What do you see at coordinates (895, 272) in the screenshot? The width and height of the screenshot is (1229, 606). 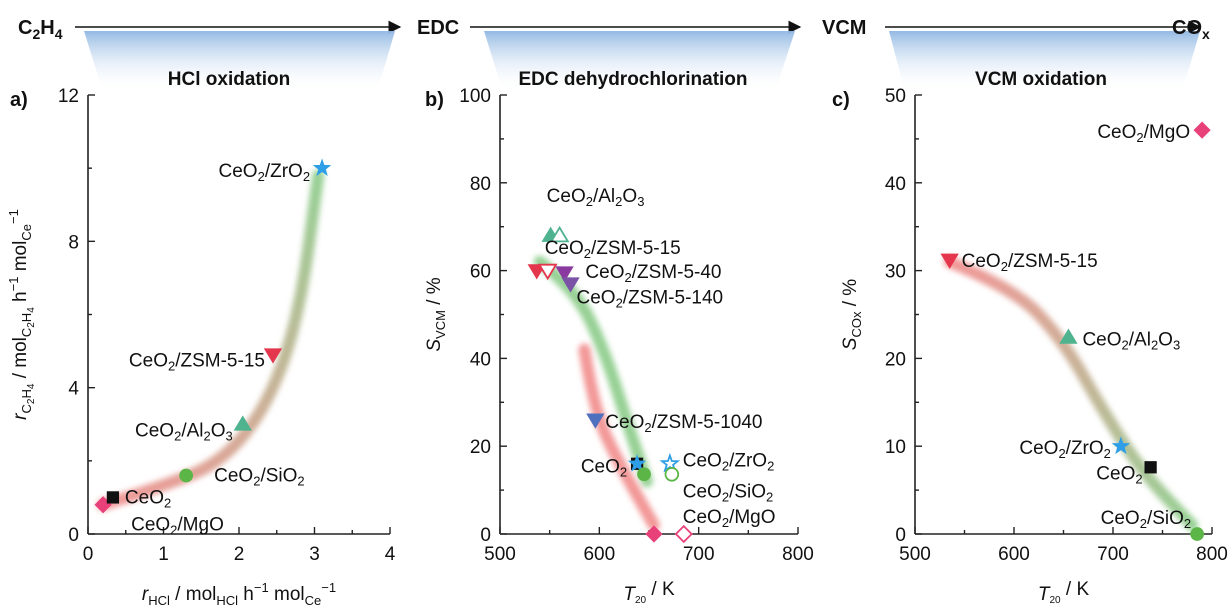 I see `y-tick-label: 30` at bounding box center [895, 272].